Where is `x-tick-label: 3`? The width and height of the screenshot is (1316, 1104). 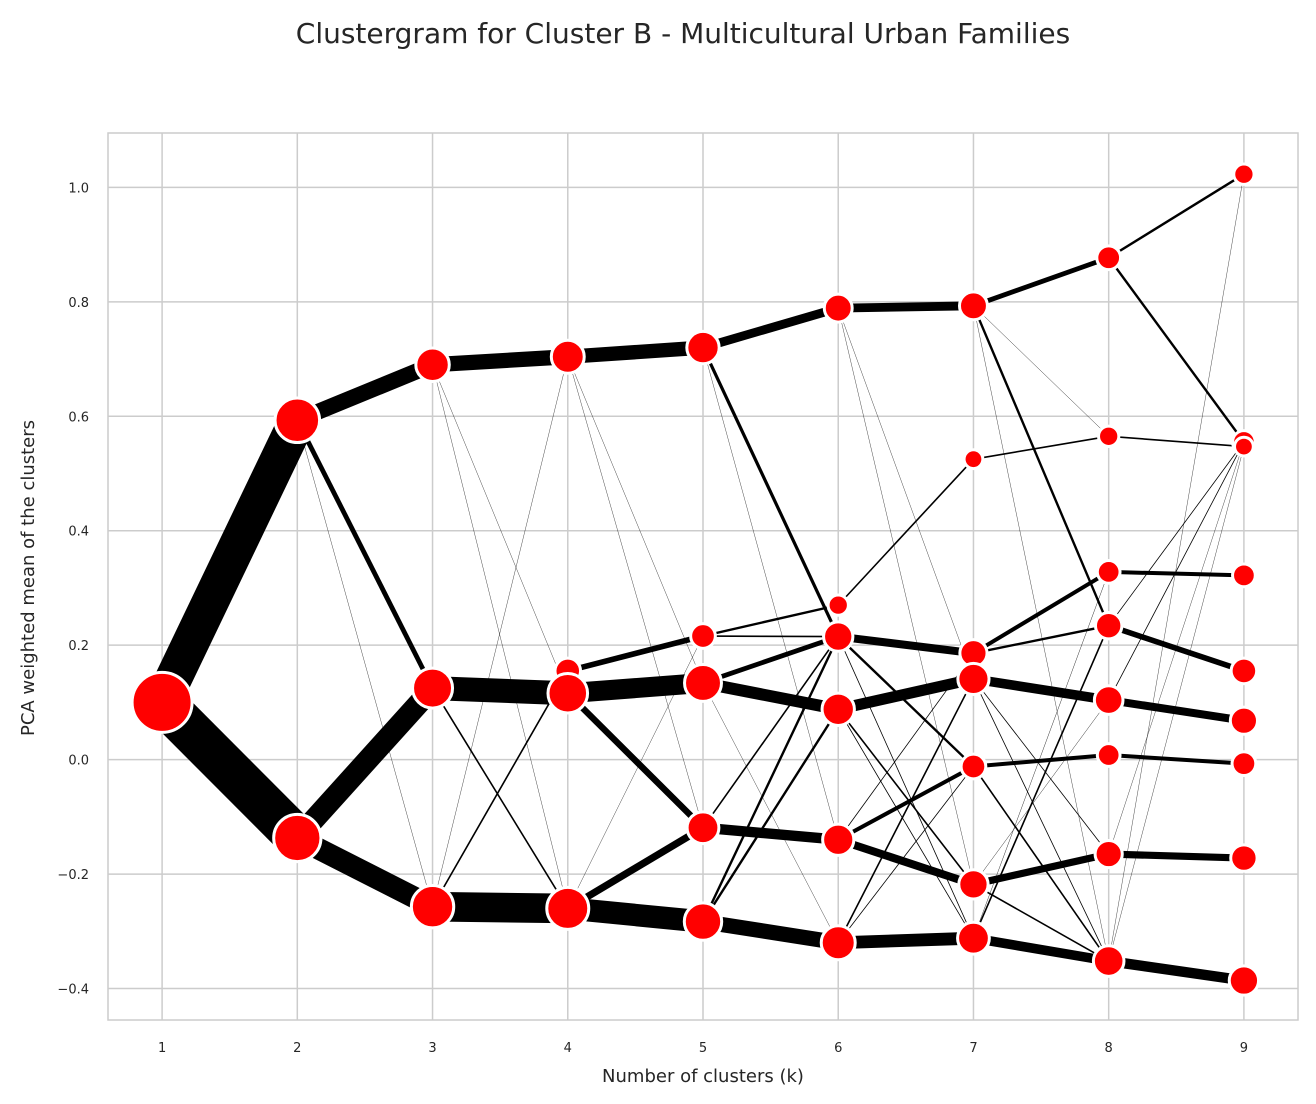 x-tick-label: 3 is located at coordinates (432, 1048).